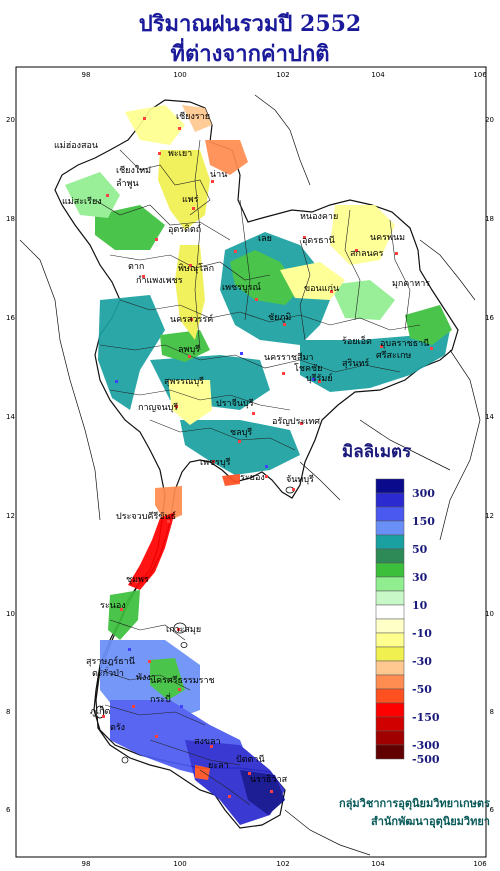 The image size is (500, 871). Describe the element at coordinates (183, 630) in the screenshot. I see `place-label: เกาะสมุย` at that location.